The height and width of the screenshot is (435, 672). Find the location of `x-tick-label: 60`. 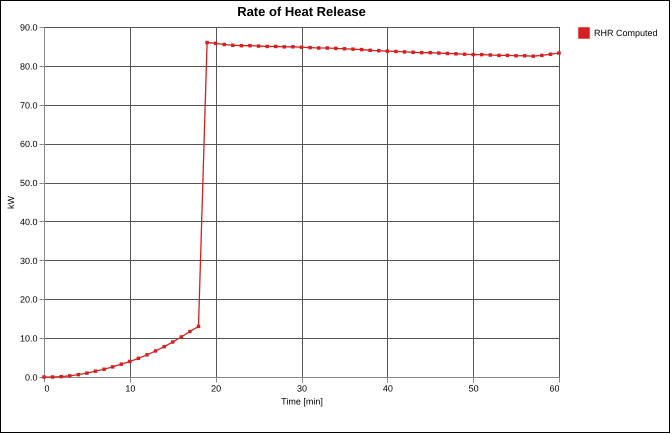

x-tick-label: 60 is located at coordinates (554, 389).